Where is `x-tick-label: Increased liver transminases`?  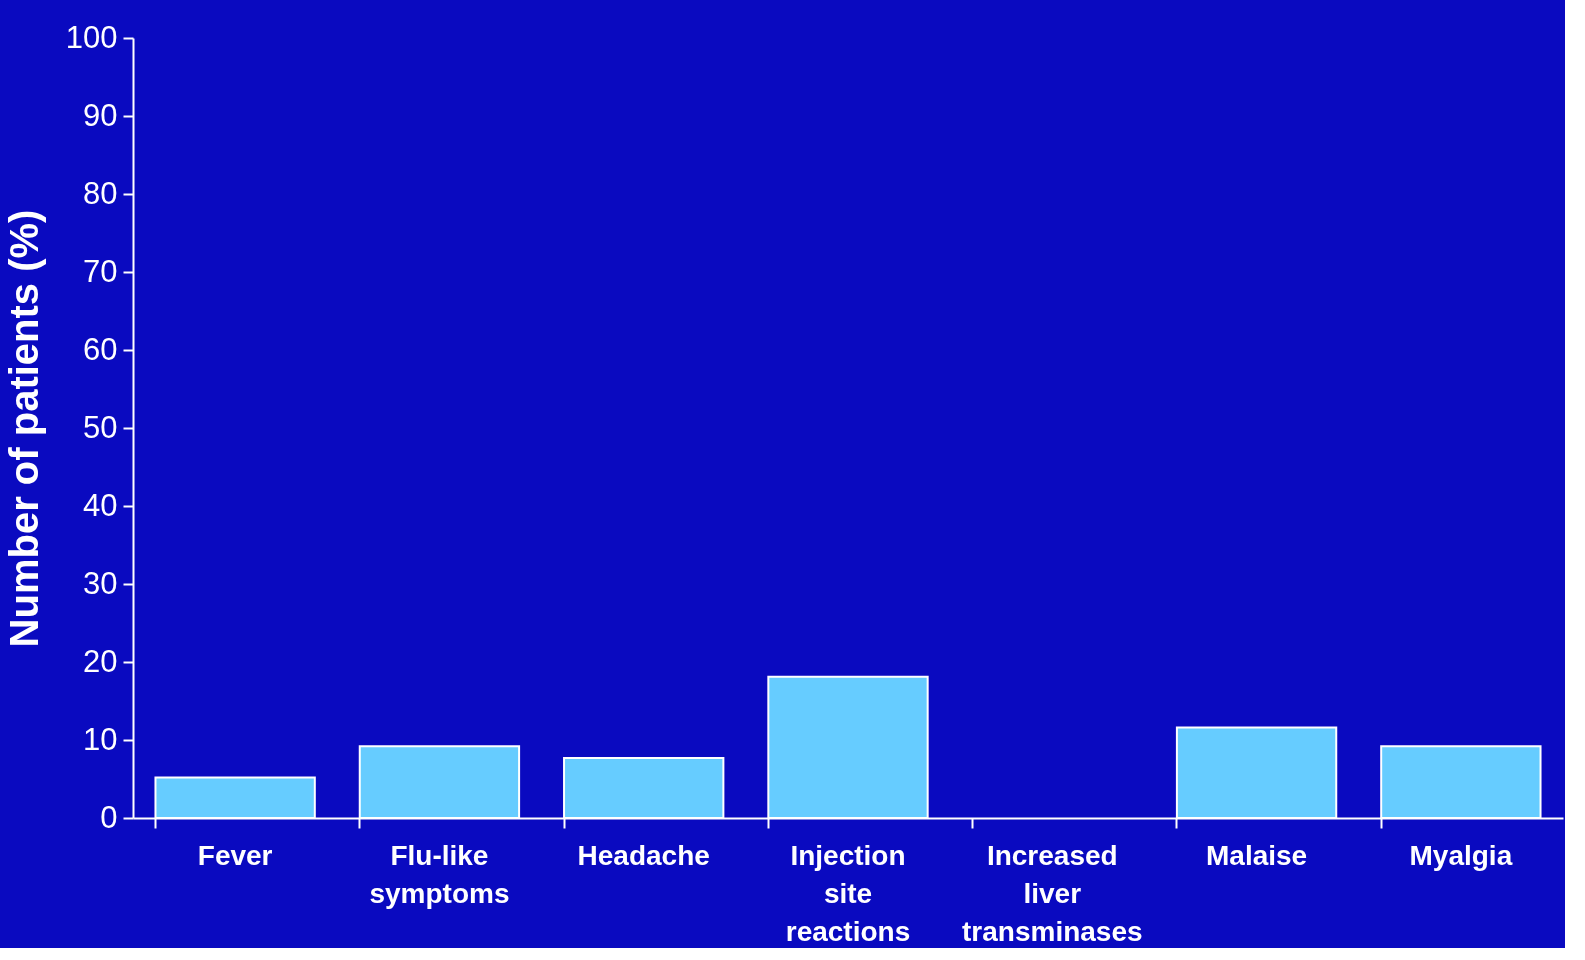
x-tick-label: Increased liver transminases is located at coordinates (1052, 893).